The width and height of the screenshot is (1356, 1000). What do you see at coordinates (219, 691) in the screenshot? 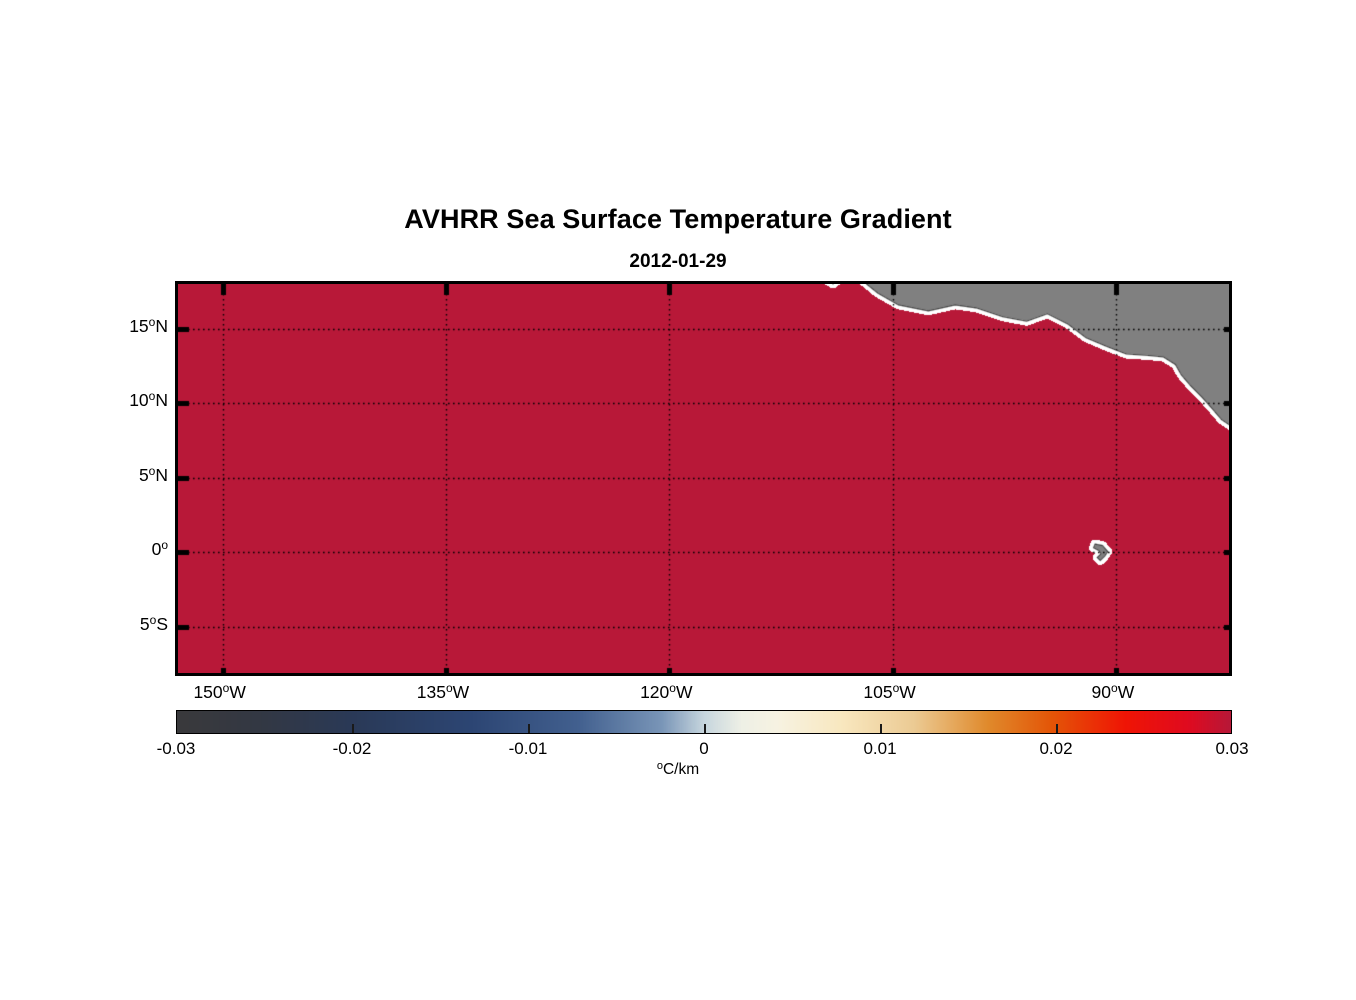
I see `x-tick-label-0: 150oW` at bounding box center [219, 691].